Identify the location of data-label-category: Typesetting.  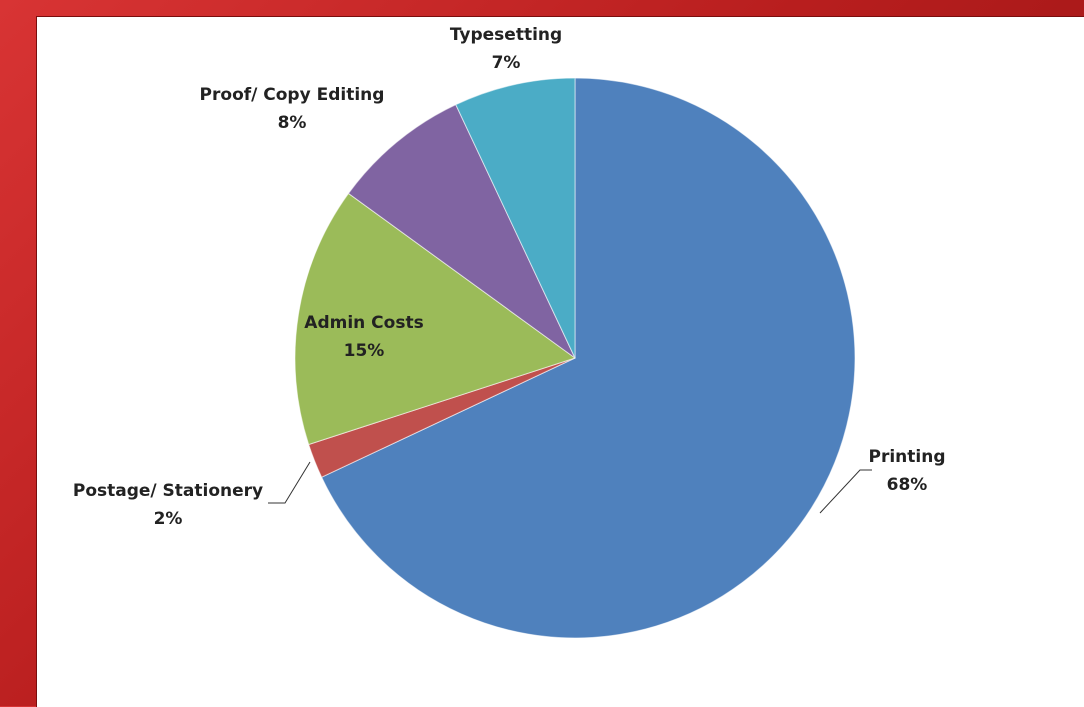
(506, 35).